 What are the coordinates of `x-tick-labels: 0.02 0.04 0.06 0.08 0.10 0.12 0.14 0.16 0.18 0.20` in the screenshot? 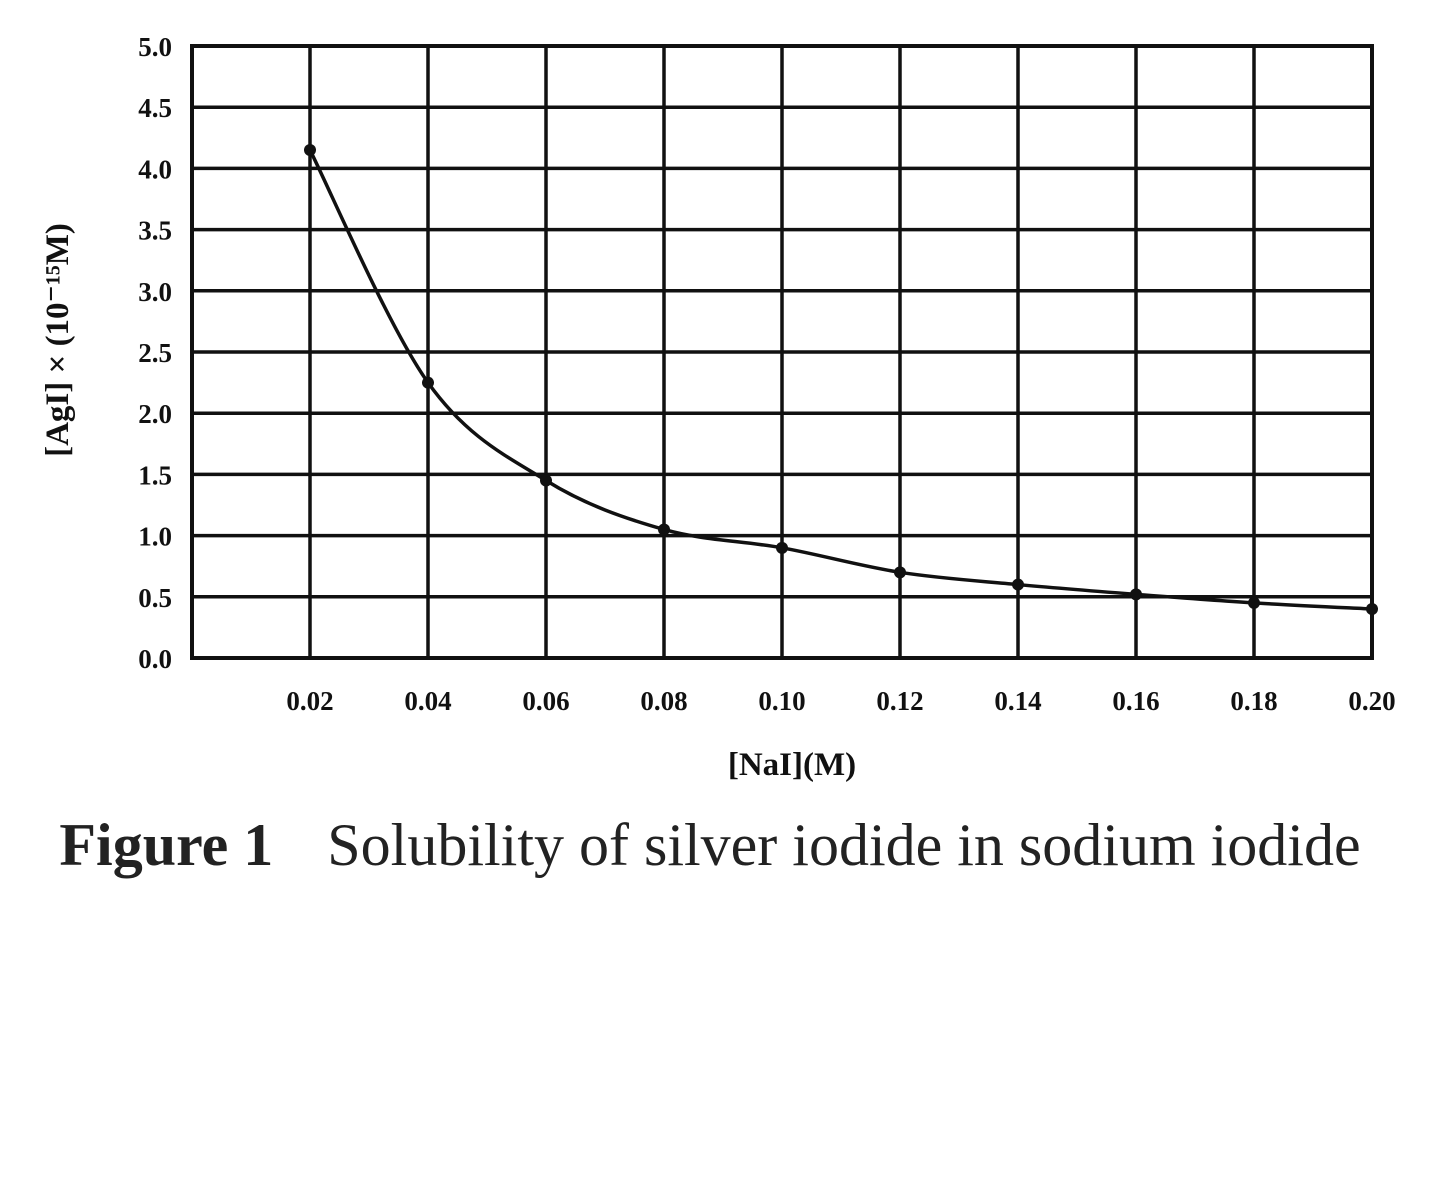 It's located at (840, 701).